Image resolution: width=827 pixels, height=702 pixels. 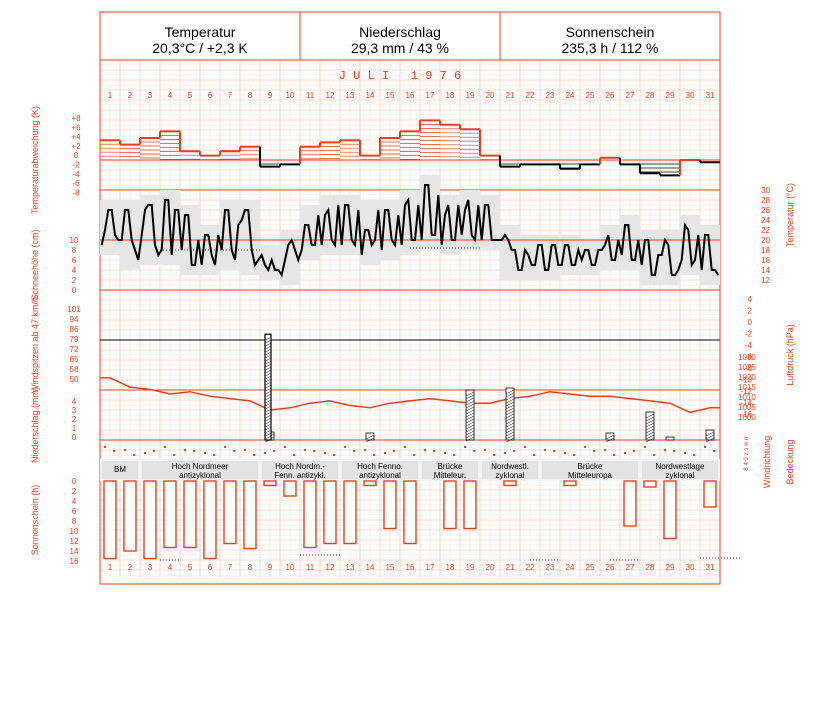 I want to click on tick-temperature: 30, so click(x=765, y=190).